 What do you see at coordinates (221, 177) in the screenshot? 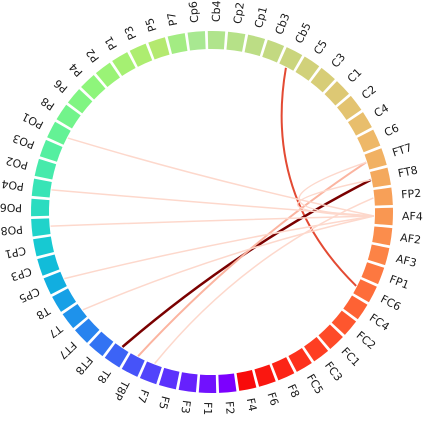
I see `link-af4-po1` at bounding box center [221, 177].